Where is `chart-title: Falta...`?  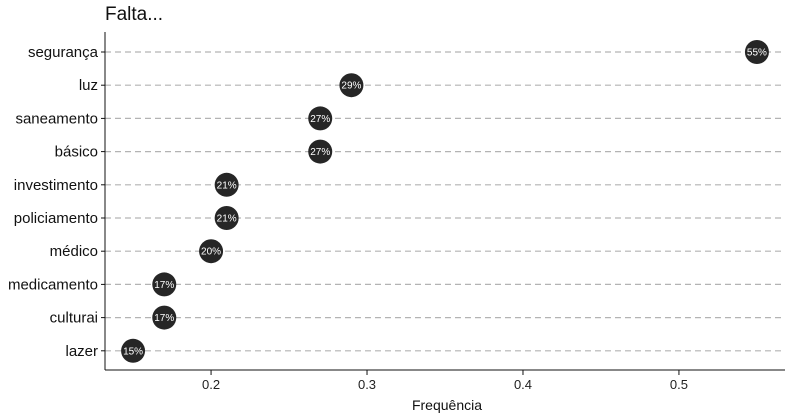 chart-title: Falta... is located at coordinates (134, 14).